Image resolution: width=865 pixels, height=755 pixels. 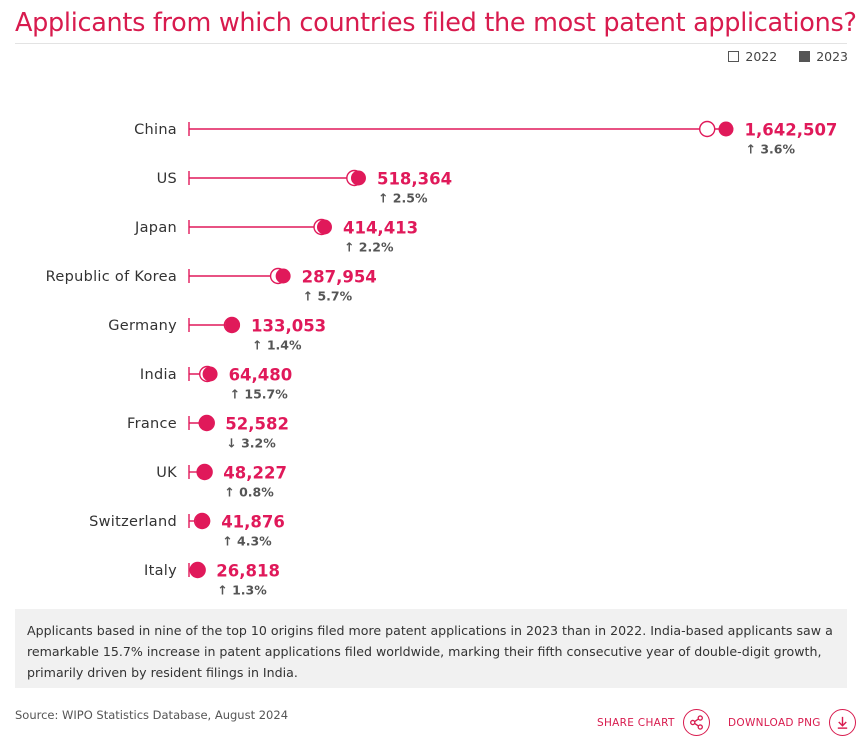 What do you see at coordinates (261, 375) in the screenshot?
I see `value-label: 64,480` at bounding box center [261, 375].